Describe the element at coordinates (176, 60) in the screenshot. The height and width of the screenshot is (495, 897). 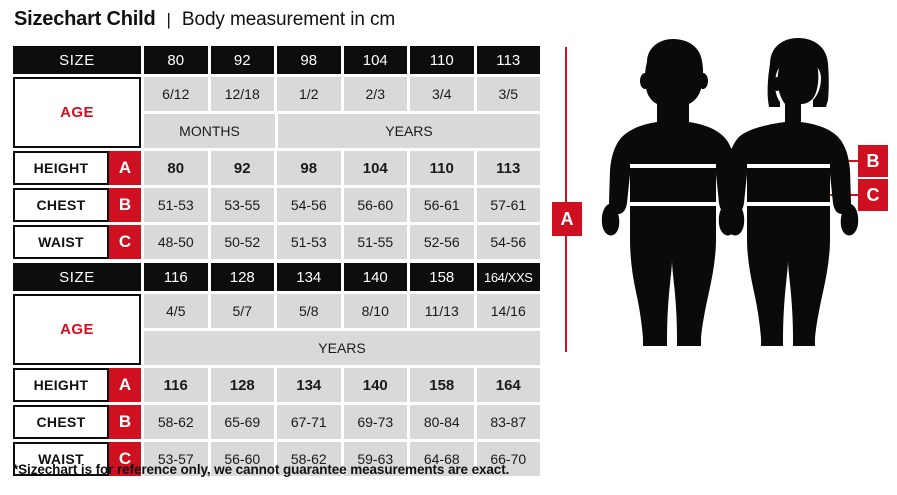
I see `table-cell: 80` at that location.